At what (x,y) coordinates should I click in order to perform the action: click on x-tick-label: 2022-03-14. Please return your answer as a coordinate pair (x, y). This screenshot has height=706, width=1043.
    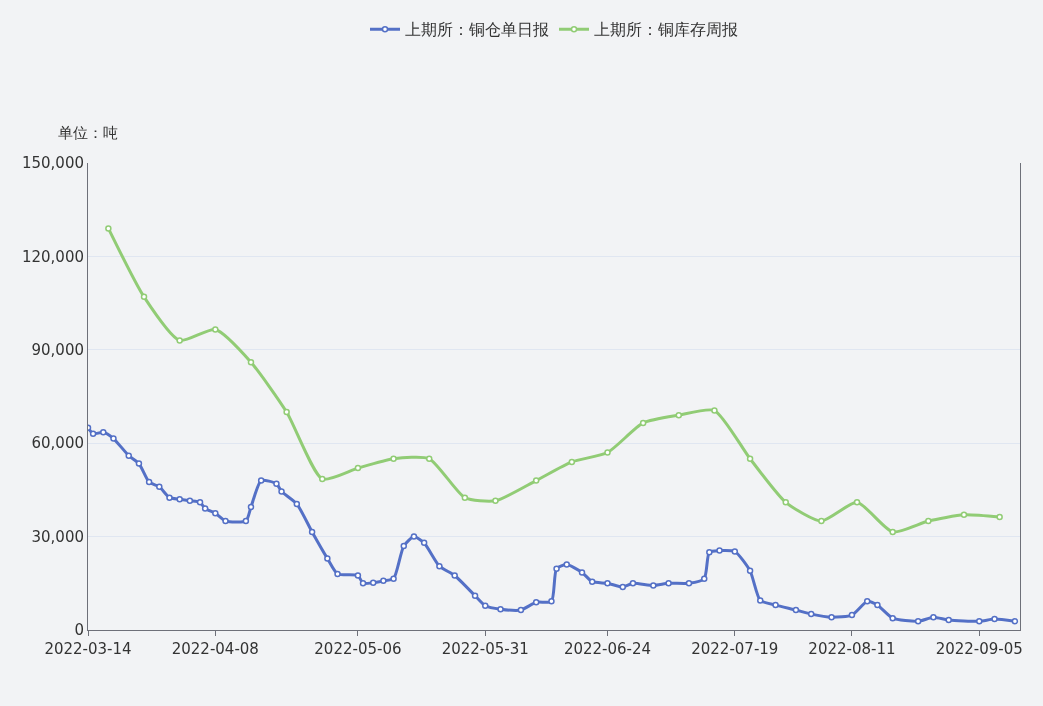
    Looking at the image, I should click on (88, 649).